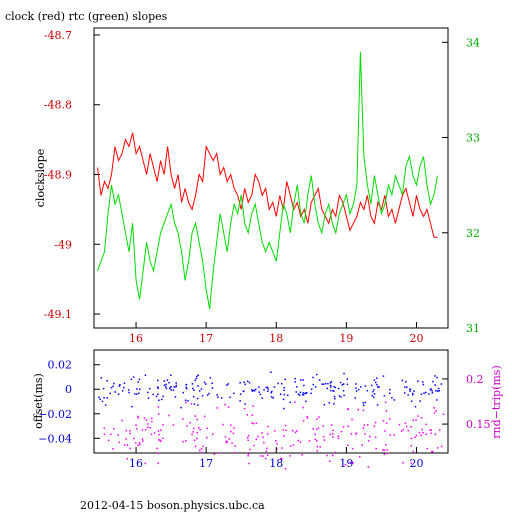  Describe the element at coordinates (346, 338) in the screenshot. I see `top-x-tick-label: 19` at that location.